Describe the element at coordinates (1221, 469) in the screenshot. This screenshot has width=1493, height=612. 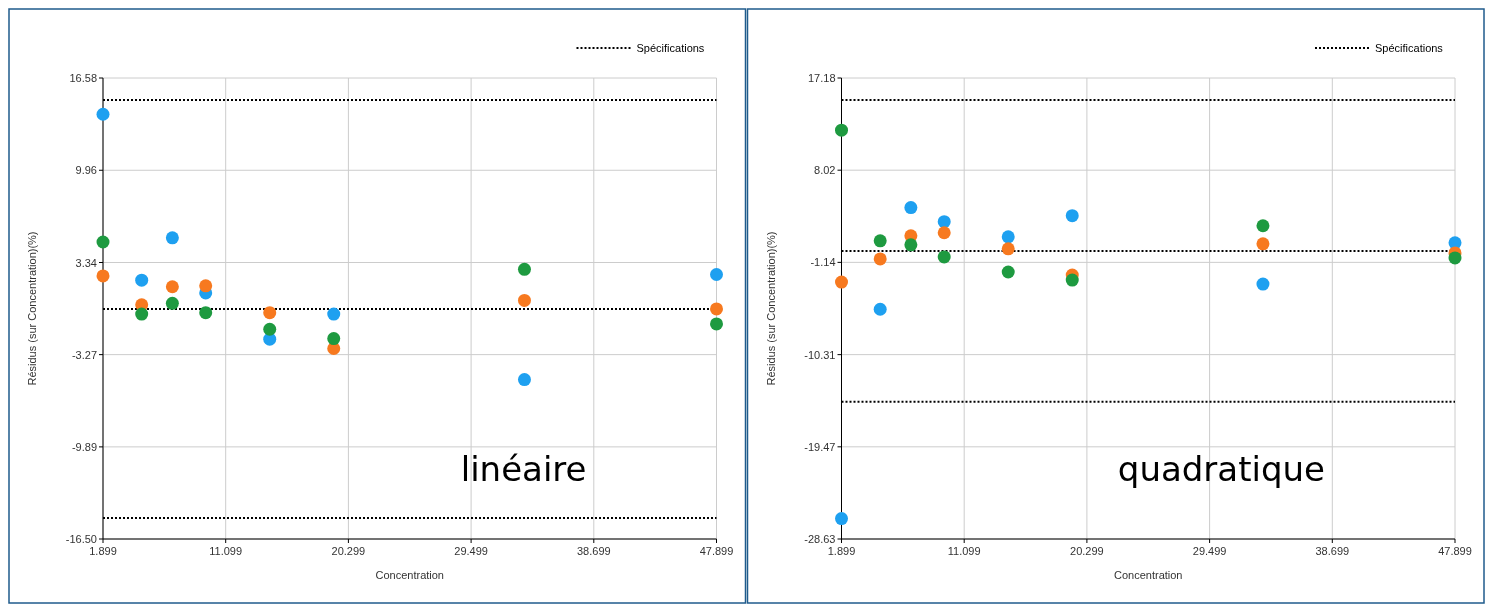
I see `annotation: quadratique` at that location.